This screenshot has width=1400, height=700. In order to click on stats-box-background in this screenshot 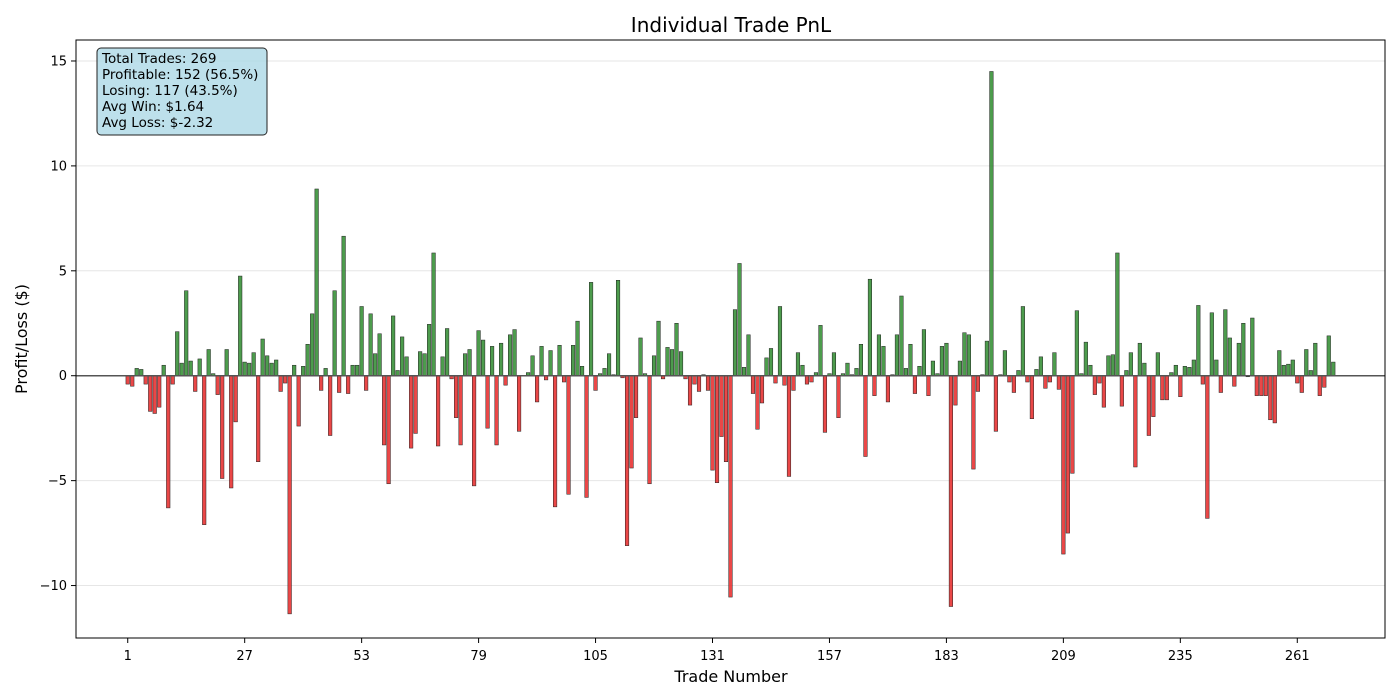, I will do `click(182, 91)`.